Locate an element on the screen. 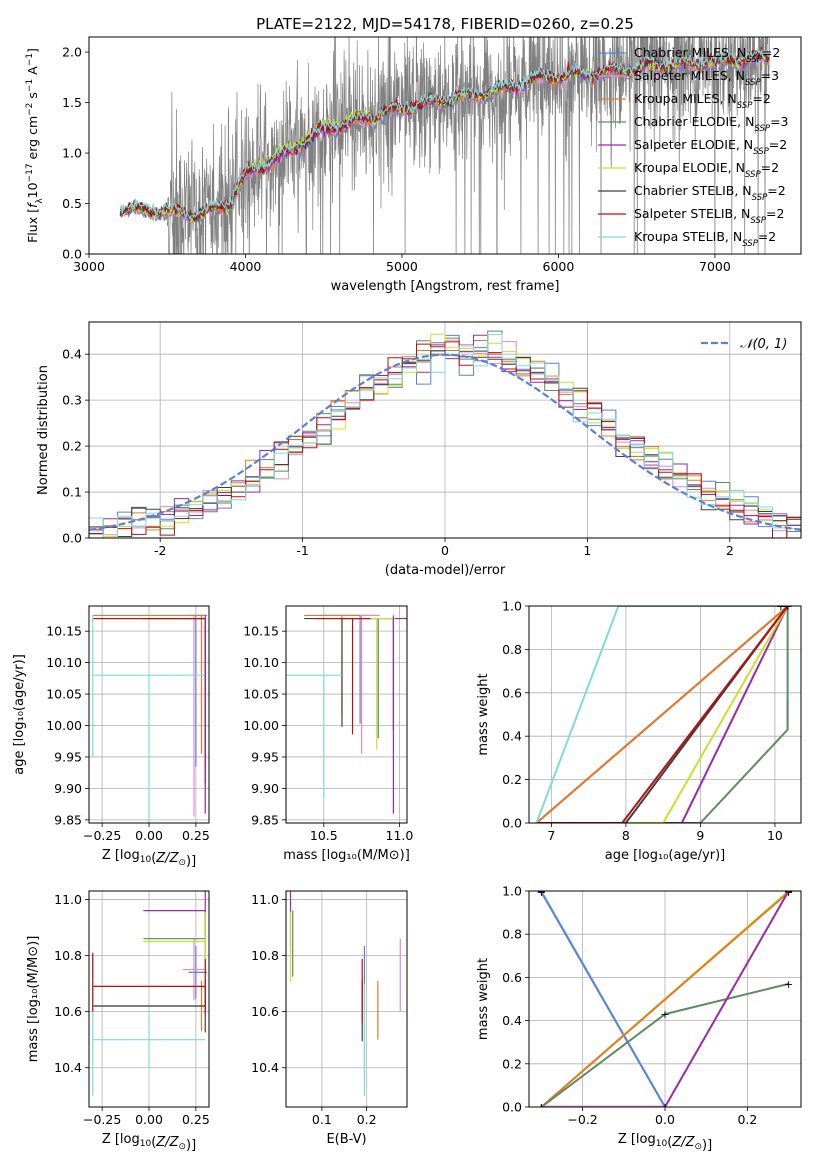 The width and height of the screenshot is (819, 1170). age_vs_mass-frame is located at coordinates (346, 714).